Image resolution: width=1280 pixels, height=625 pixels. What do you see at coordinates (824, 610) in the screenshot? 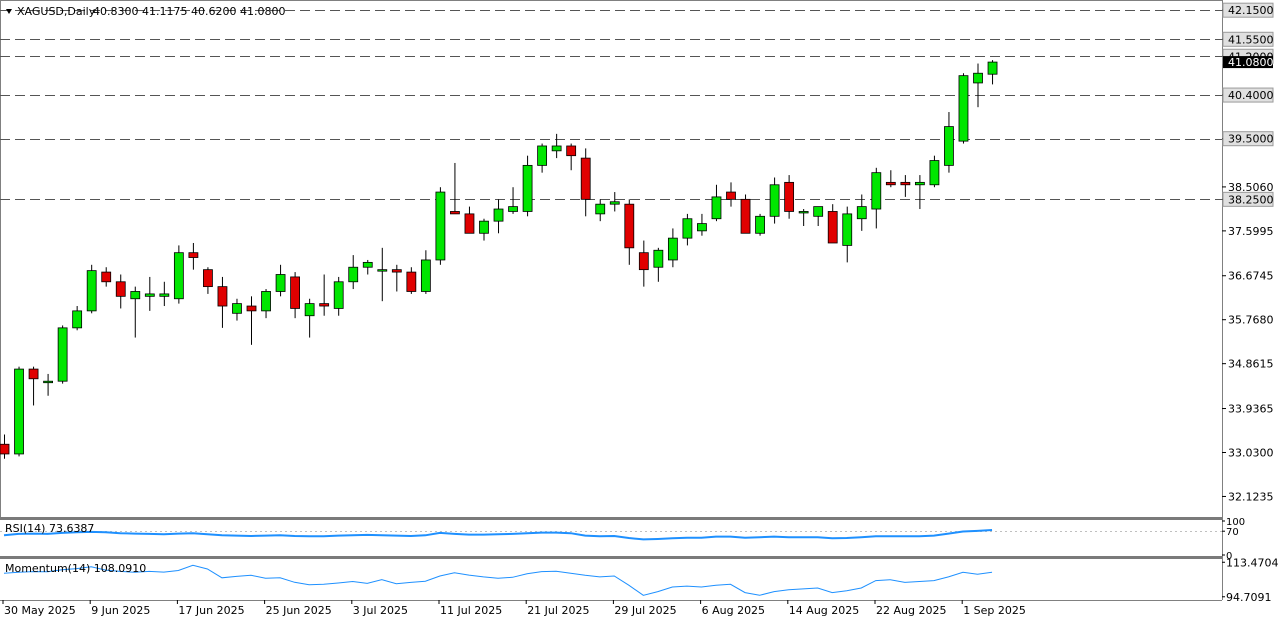
I see `time-tick-label: 14 Aug 2025` at bounding box center [824, 610].